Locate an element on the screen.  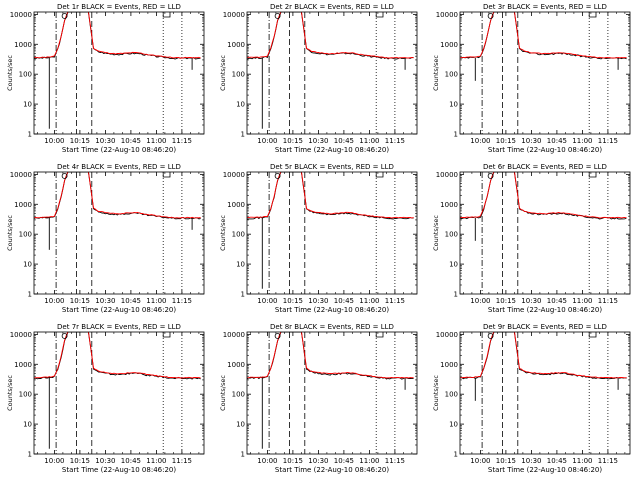
chart-title: Det 8r BLACK = Events, RED = LLD is located at coordinates (332, 327).